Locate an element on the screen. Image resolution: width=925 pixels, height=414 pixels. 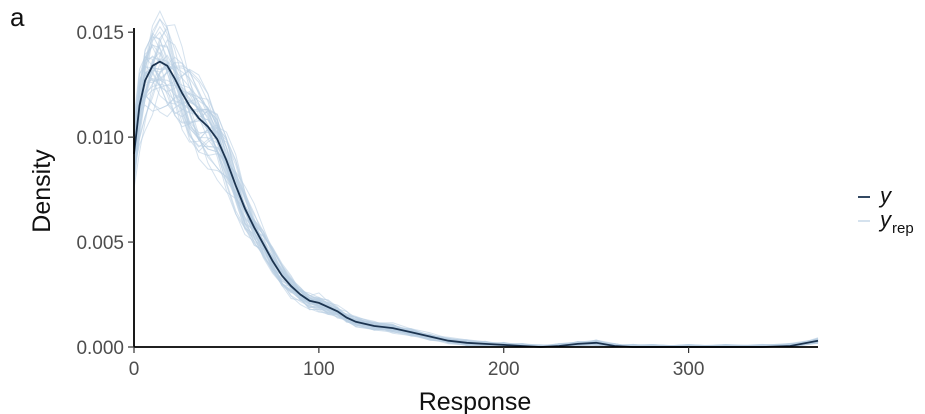
y-tick-label: 0.015 is located at coordinates (100, 33).